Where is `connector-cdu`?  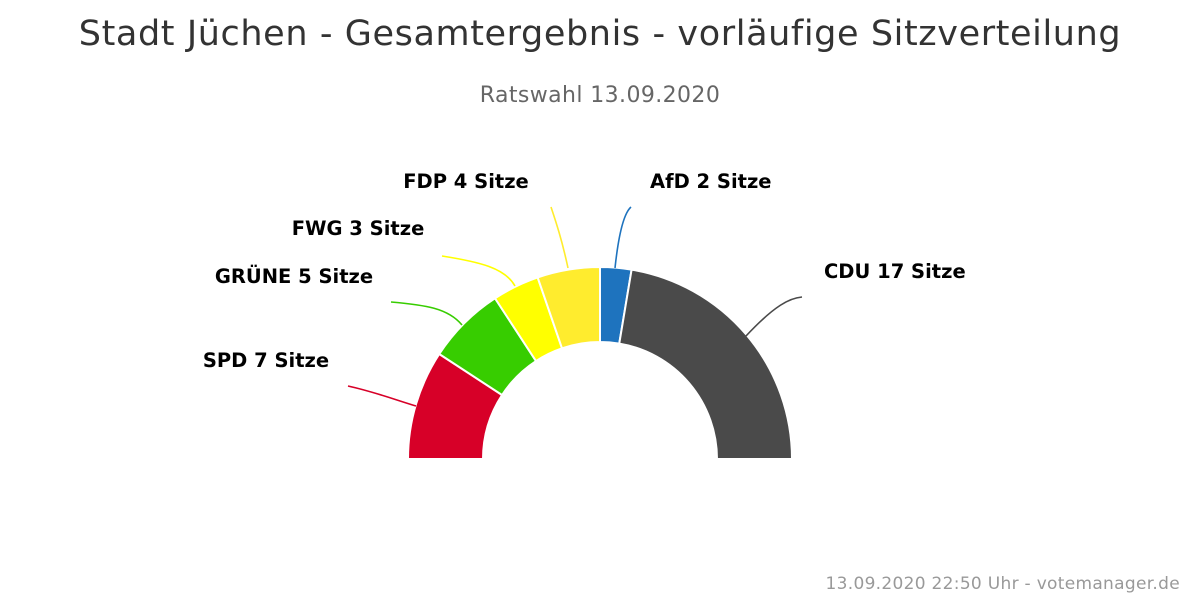 connector-cdu is located at coordinates (774, 316).